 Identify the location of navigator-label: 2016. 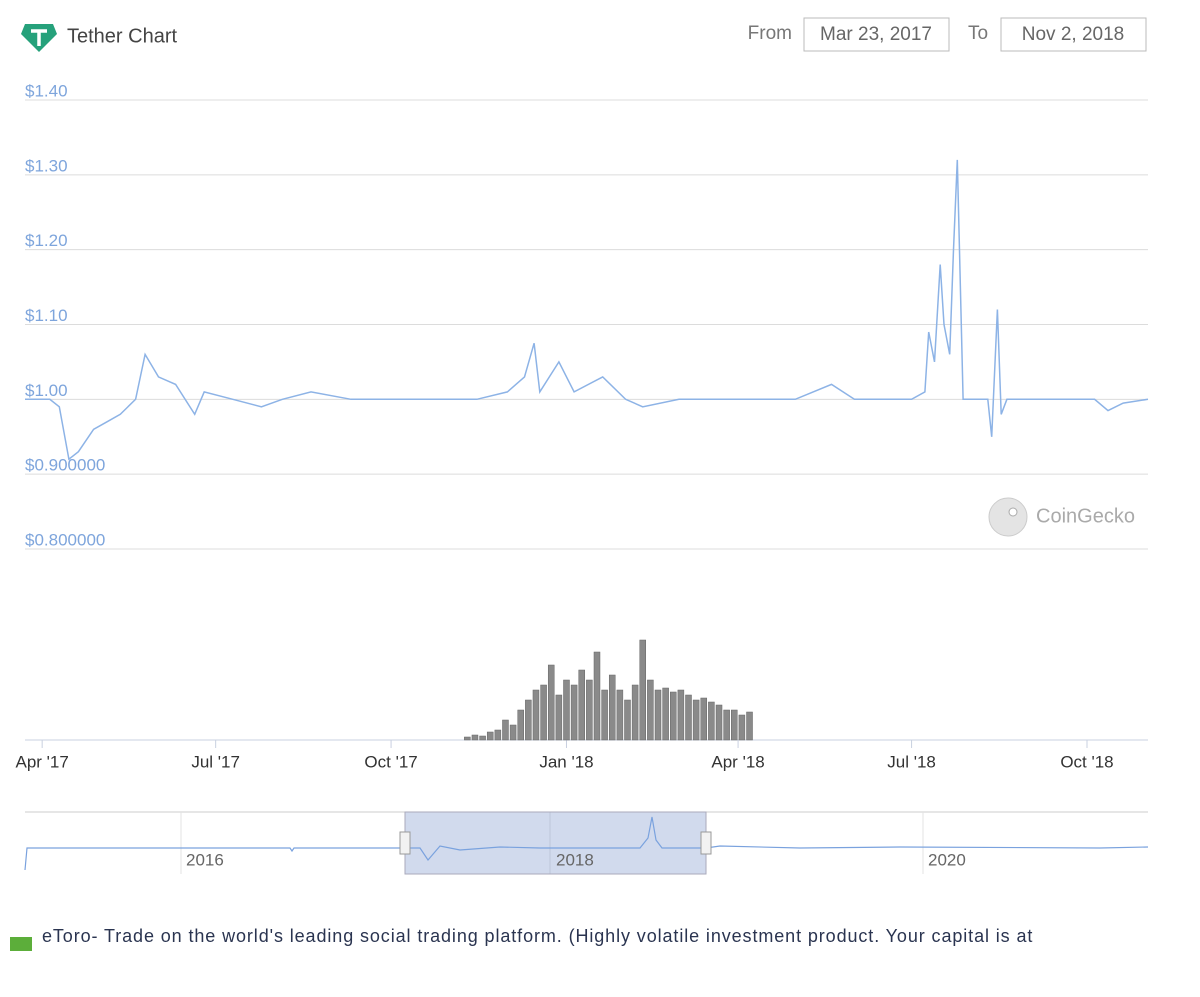
(205, 859).